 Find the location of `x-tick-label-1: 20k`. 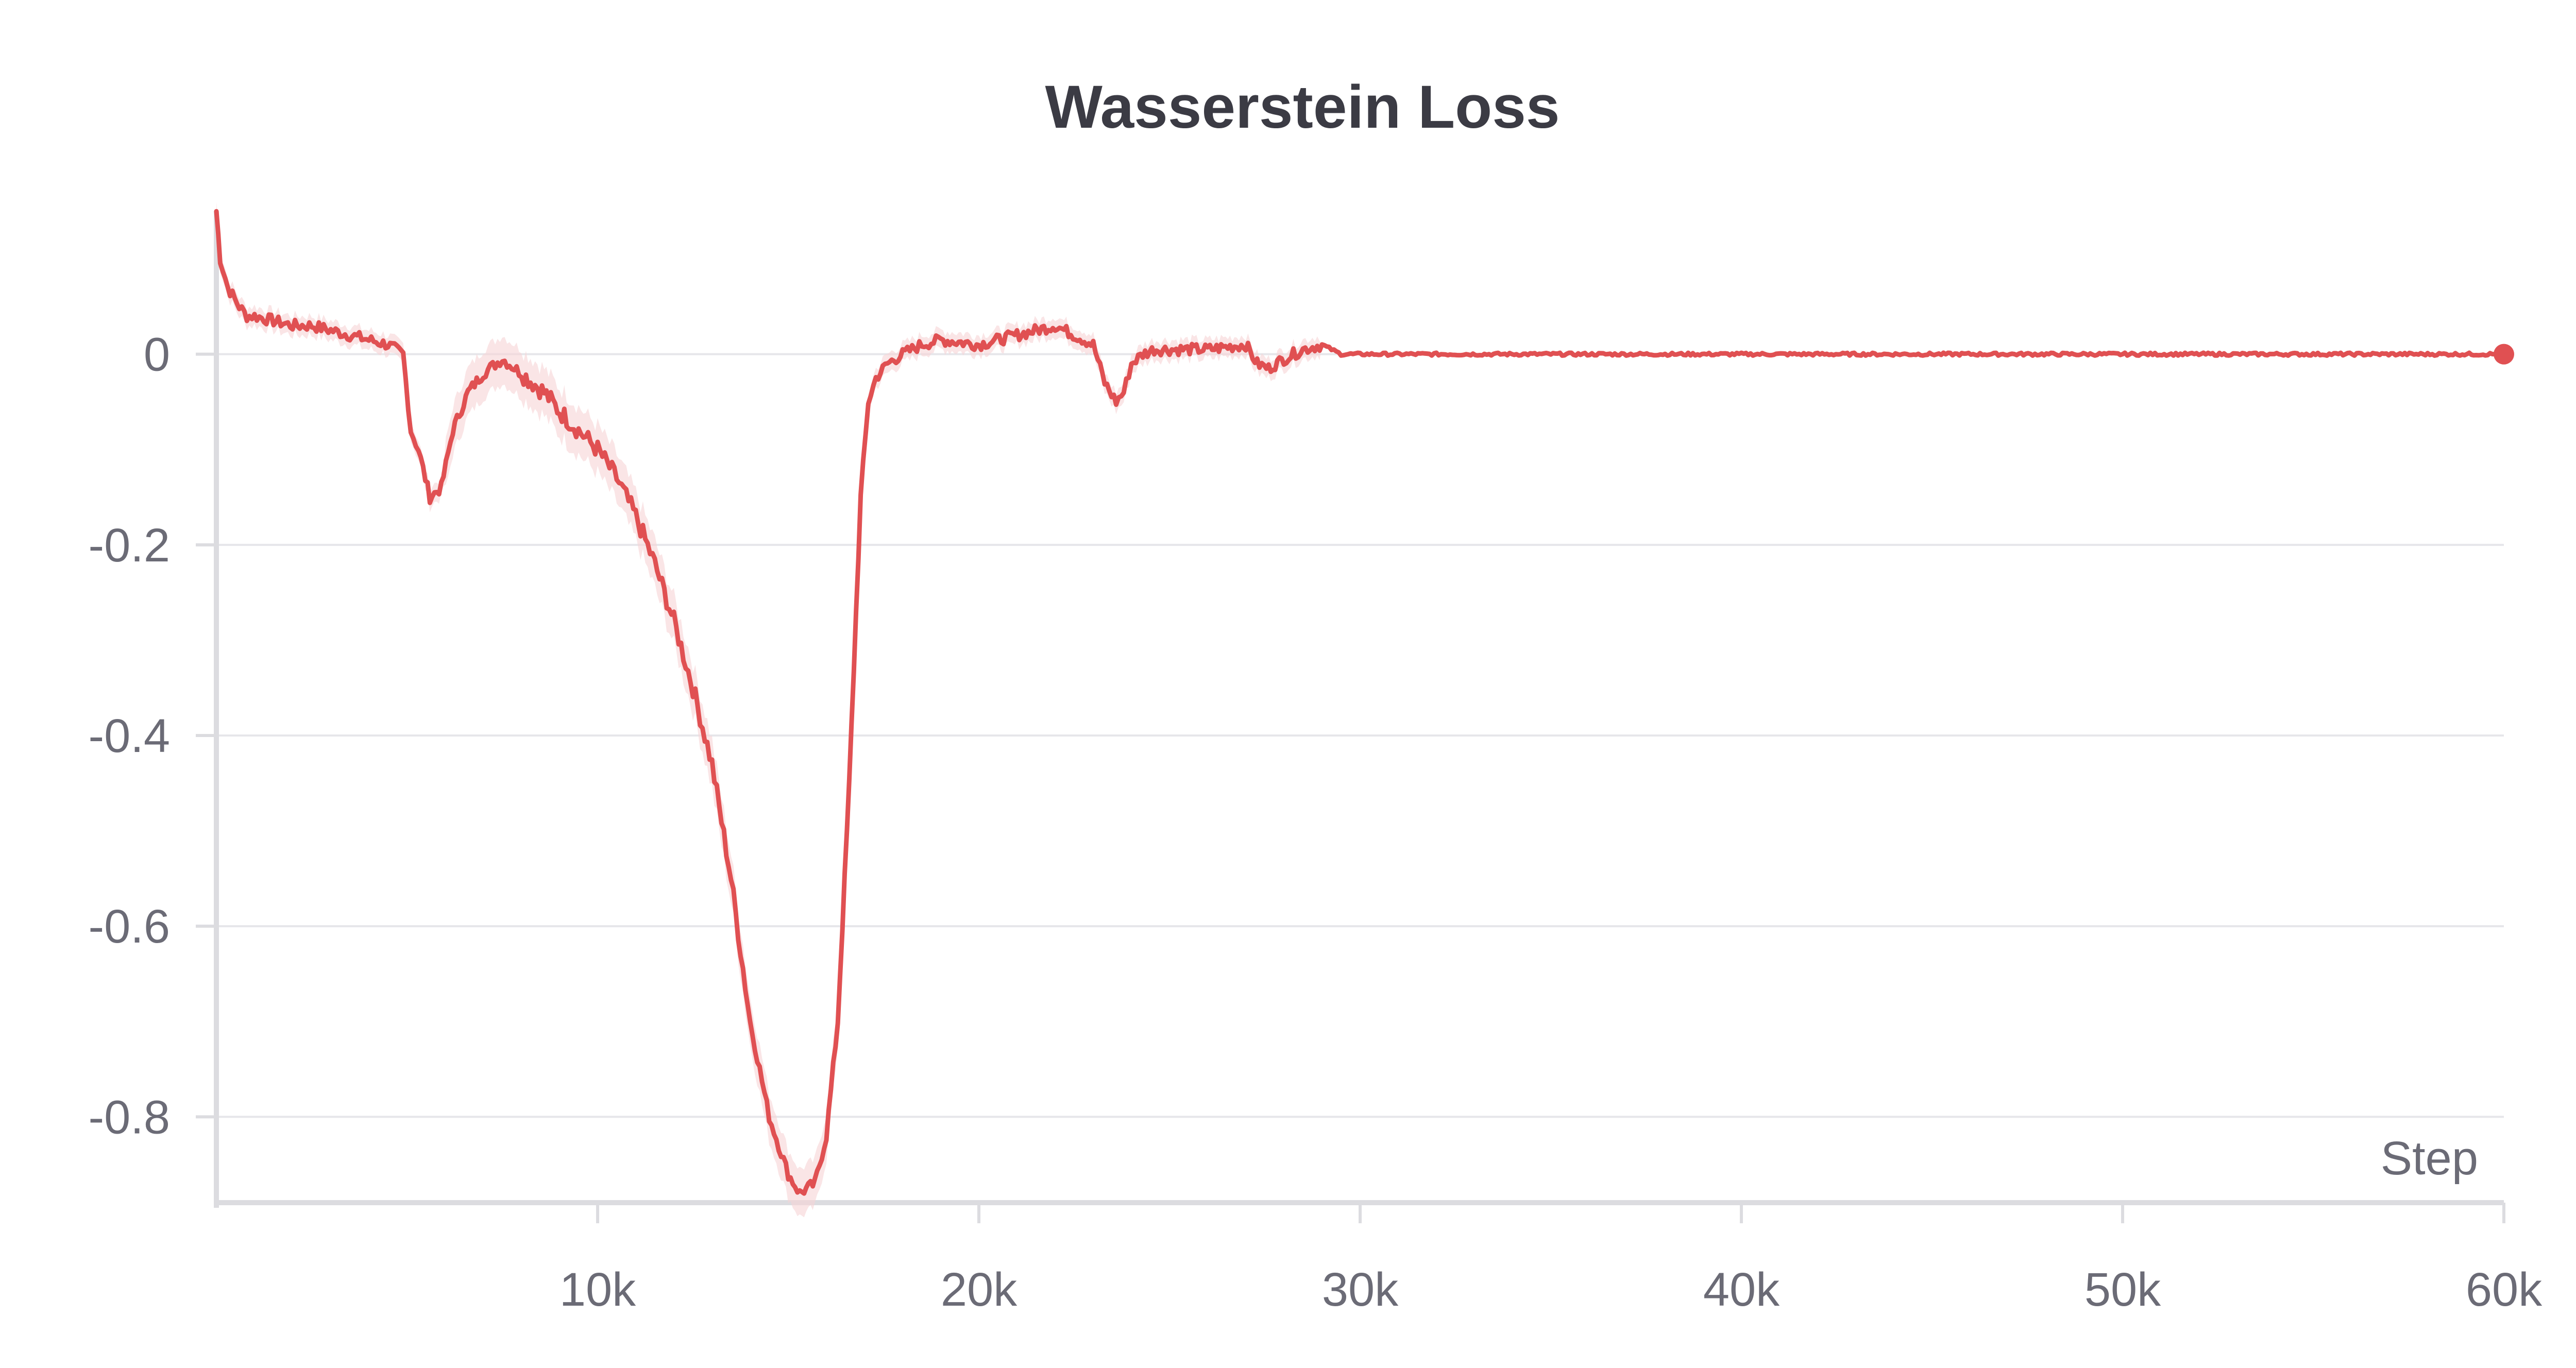

x-tick-label-1: 20k is located at coordinates (979, 1289).